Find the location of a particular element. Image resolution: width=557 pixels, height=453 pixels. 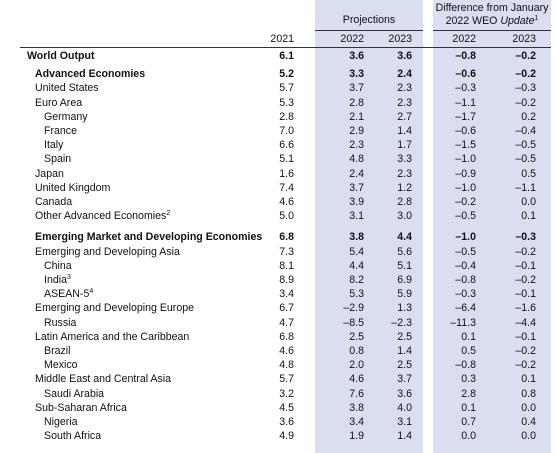

row-label: Saudi Arabia is located at coordinates (74, 394).